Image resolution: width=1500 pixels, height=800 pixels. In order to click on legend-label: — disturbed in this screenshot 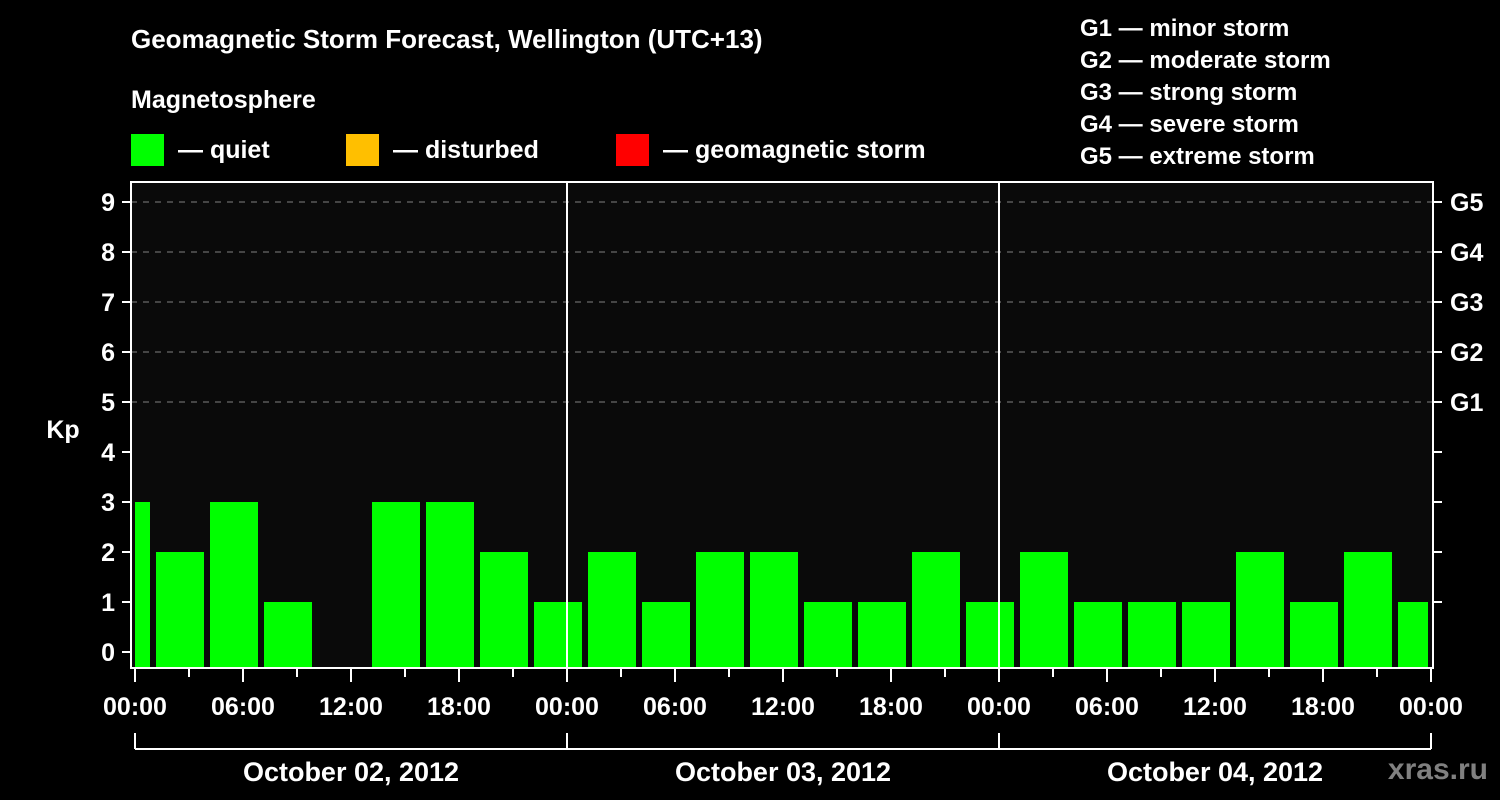, I will do `click(466, 149)`.